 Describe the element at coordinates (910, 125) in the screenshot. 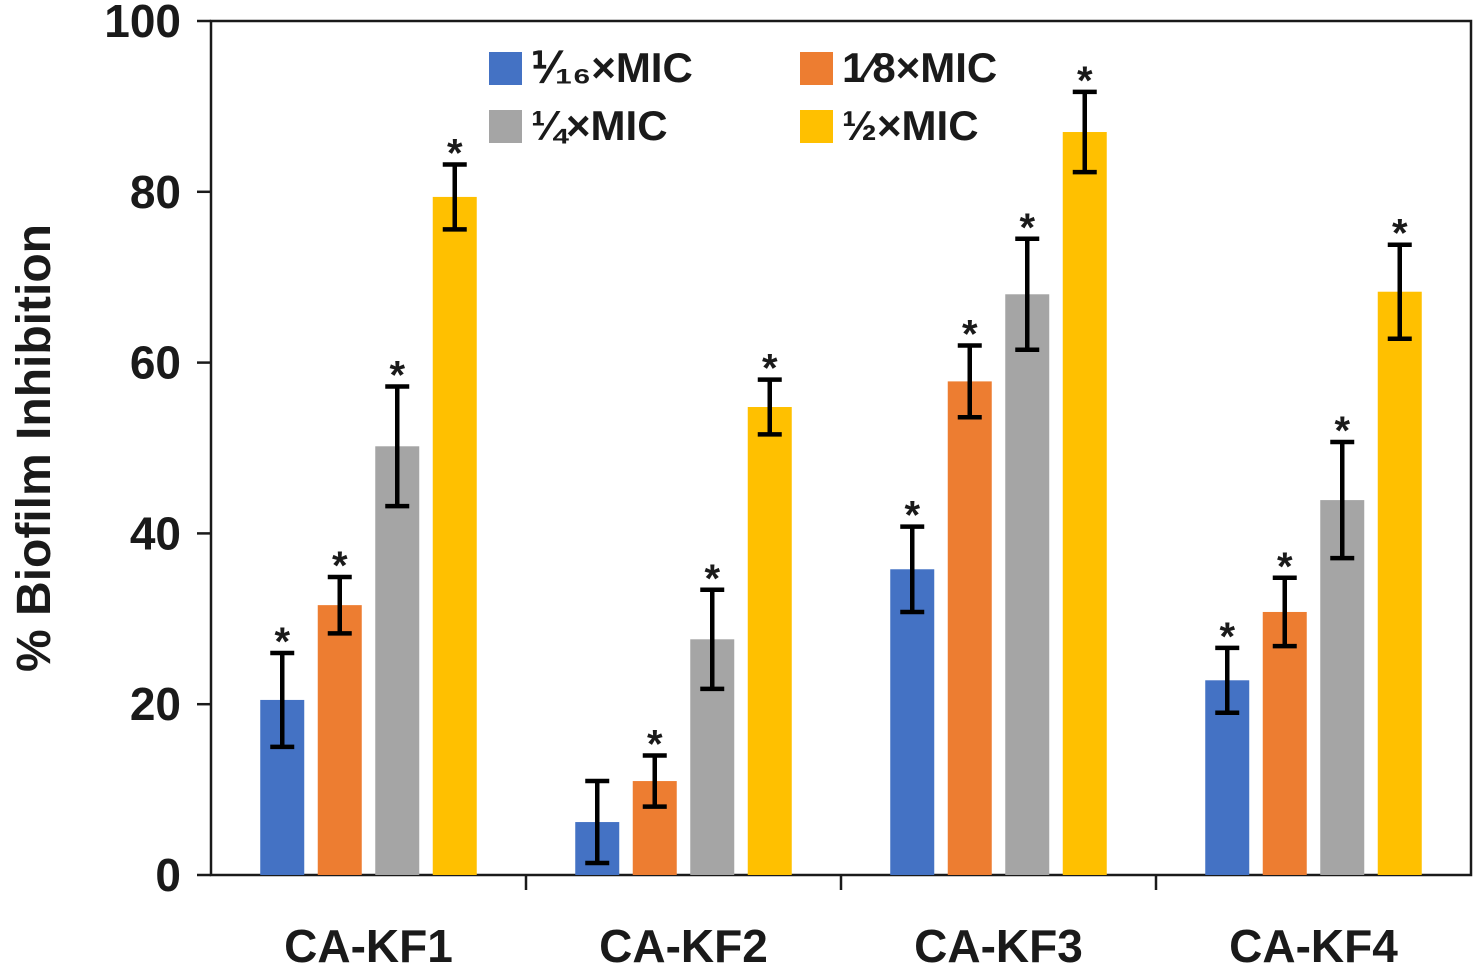

I see `legend-label: ½×MIC` at that location.